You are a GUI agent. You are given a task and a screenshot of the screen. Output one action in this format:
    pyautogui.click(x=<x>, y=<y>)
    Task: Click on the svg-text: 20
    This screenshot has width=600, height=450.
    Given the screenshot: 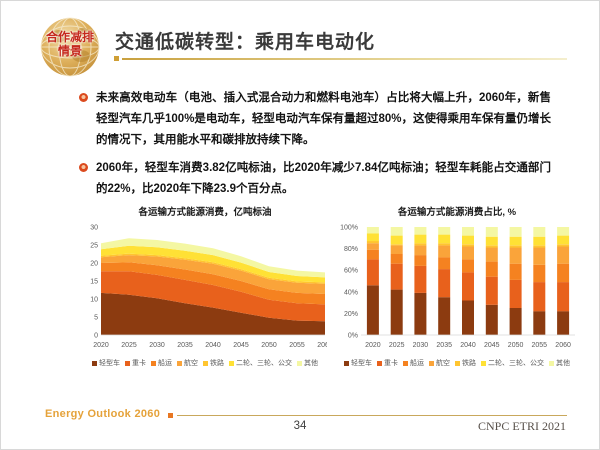 What is the action you would take?
    pyautogui.click(x=94, y=264)
    